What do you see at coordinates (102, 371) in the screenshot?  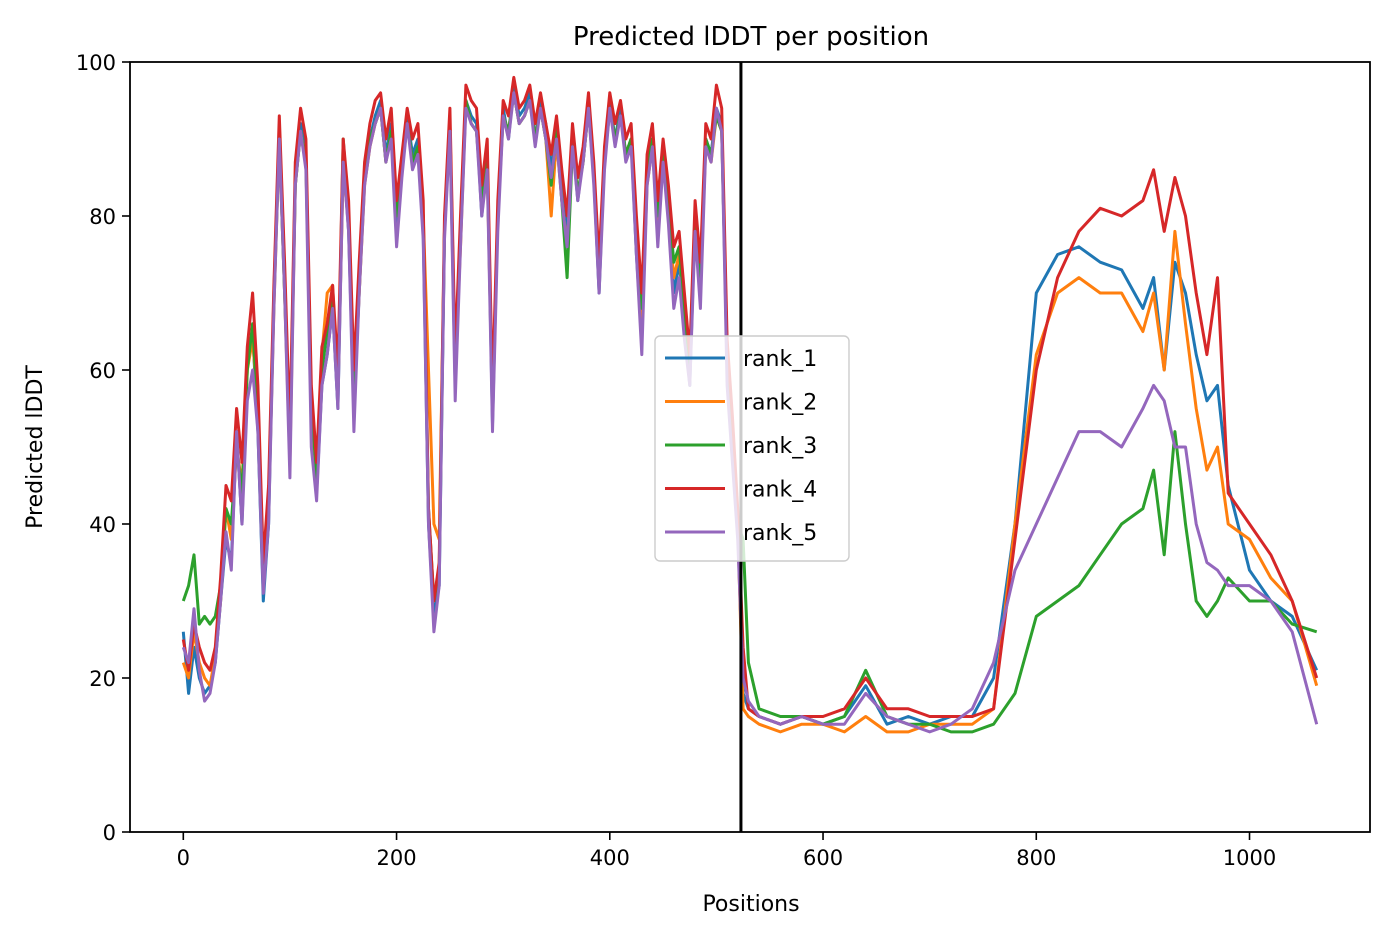 I see `y-tick-label: 60` at bounding box center [102, 371].